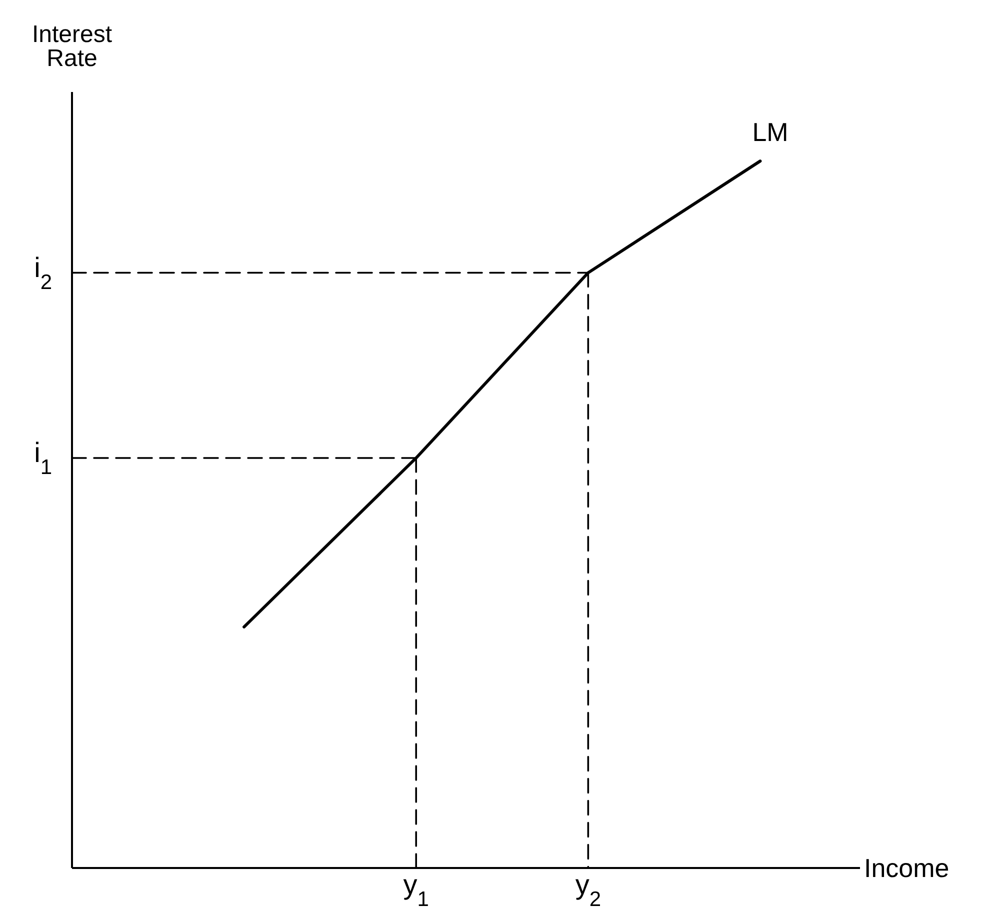 The height and width of the screenshot is (917, 1000). I want to click on x-tick-label: y$_{1}$, so click(416, 889).